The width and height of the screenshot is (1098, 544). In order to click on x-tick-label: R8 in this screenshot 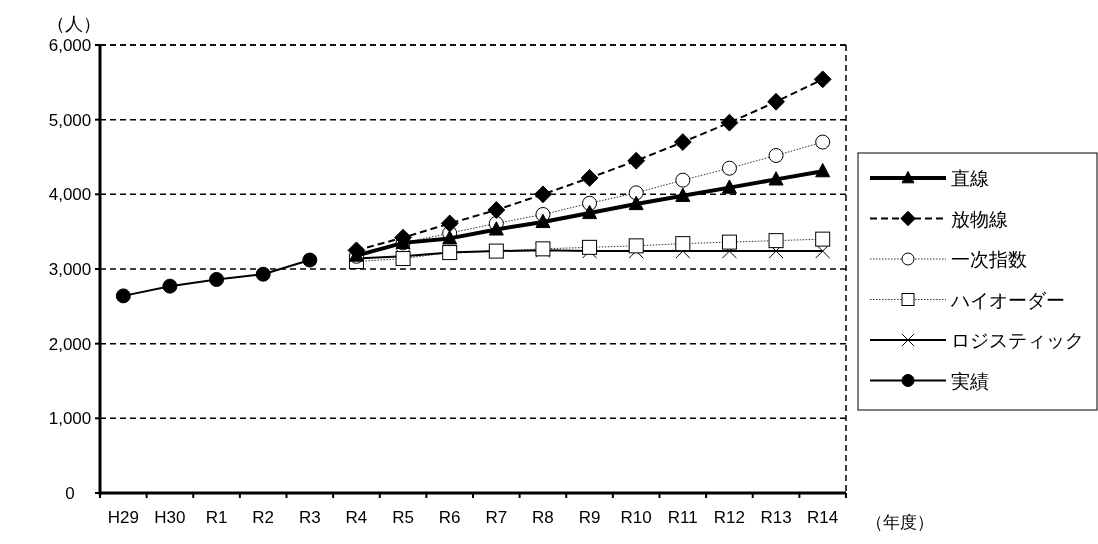, I will do `click(543, 517)`.